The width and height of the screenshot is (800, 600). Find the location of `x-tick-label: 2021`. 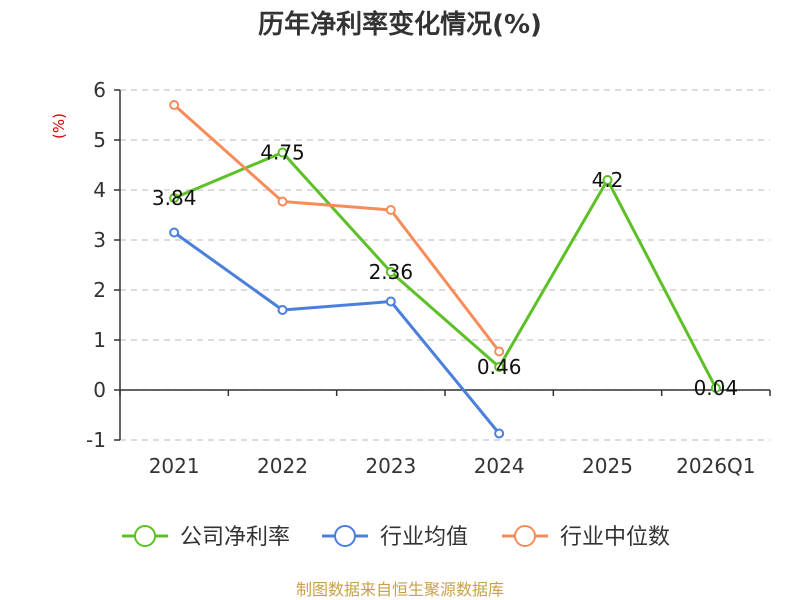

x-tick-label: 2021 is located at coordinates (174, 466).